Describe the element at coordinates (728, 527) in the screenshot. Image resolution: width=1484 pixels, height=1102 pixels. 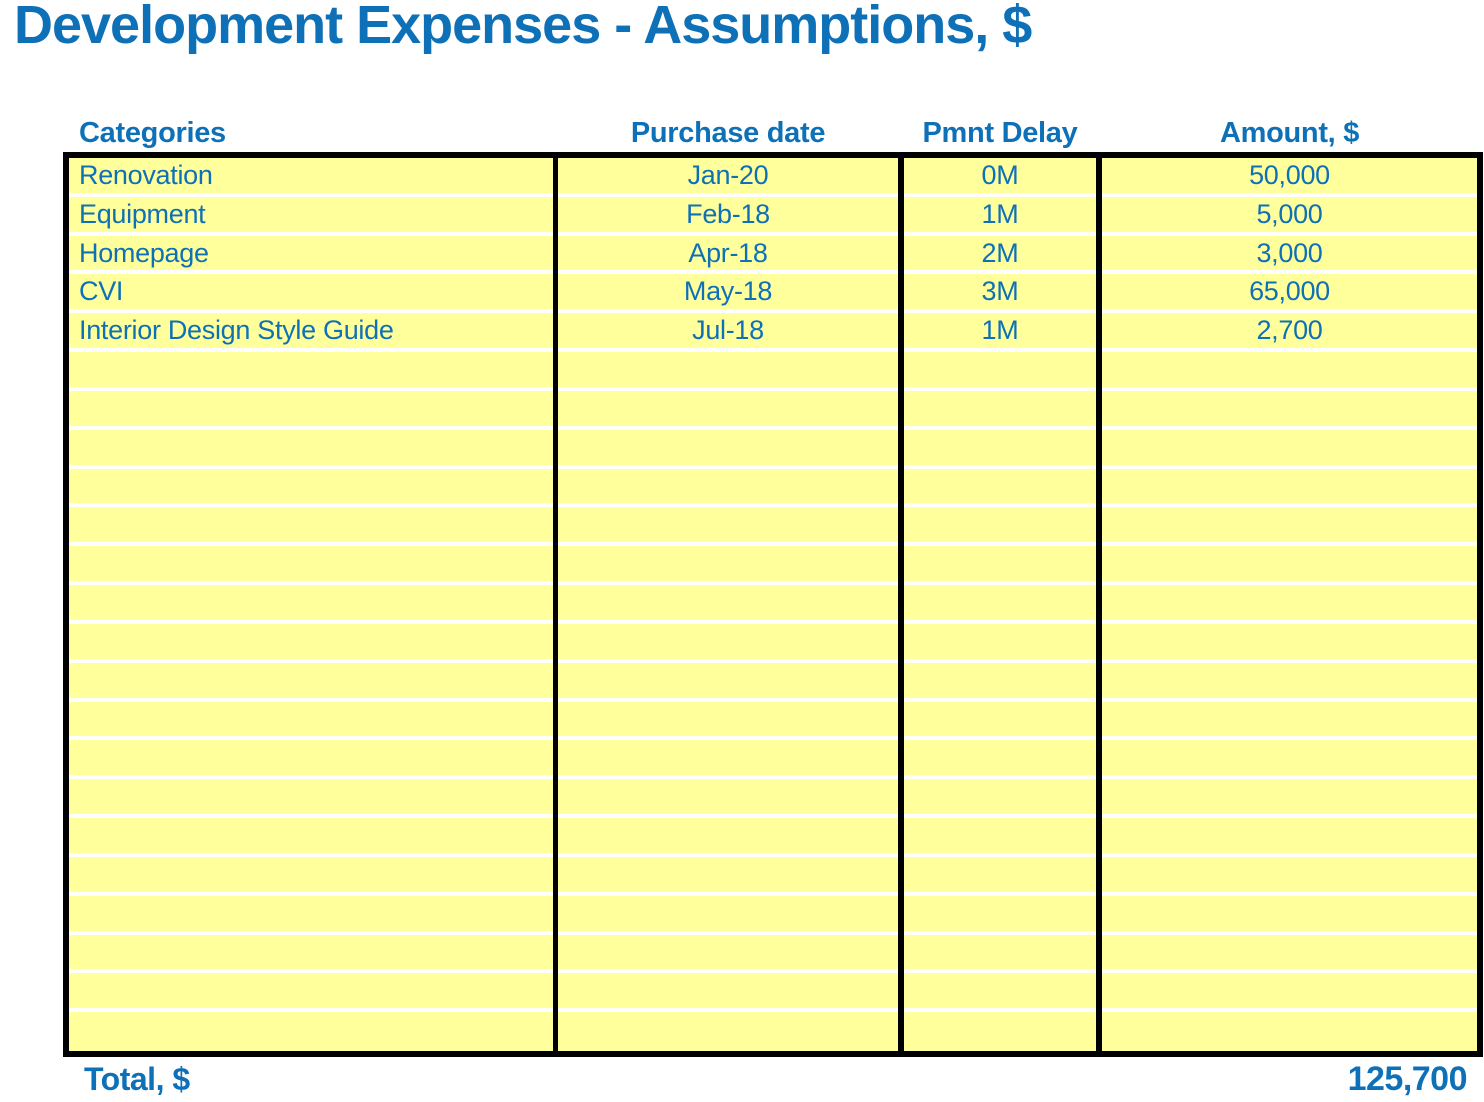
I see `cell-r10-purchase-date` at that location.